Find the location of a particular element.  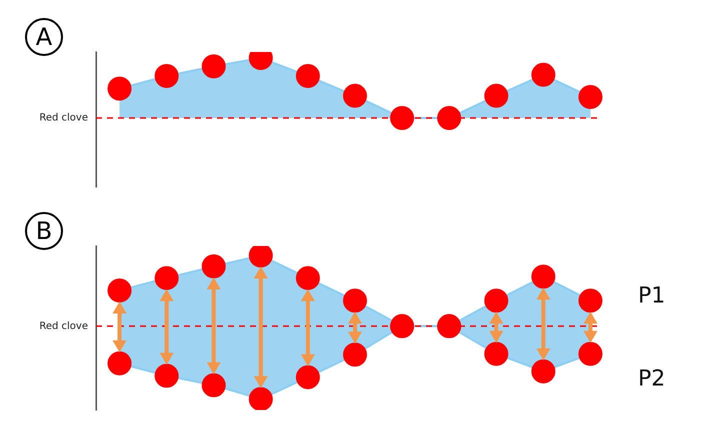

circle-outline: A is located at coordinates (44, 37).